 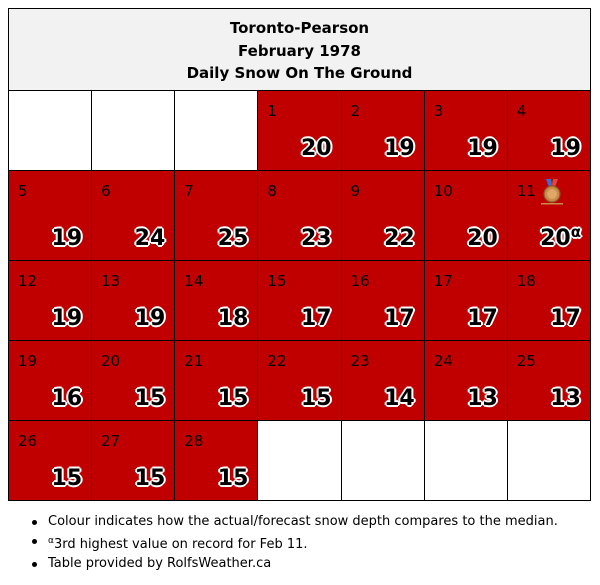 I want to click on day-number: 21, so click(x=194, y=361).